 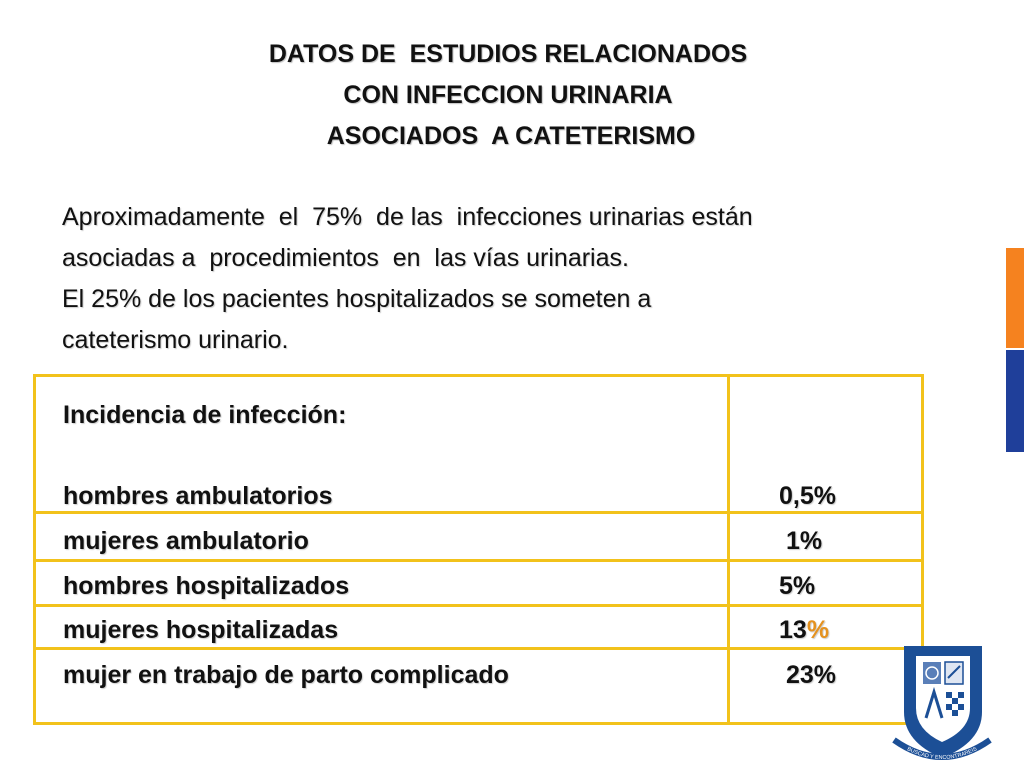 What do you see at coordinates (206, 586) in the screenshot?
I see `row-label-hombres-hospitalizados: hombres hospitalizados` at bounding box center [206, 586].